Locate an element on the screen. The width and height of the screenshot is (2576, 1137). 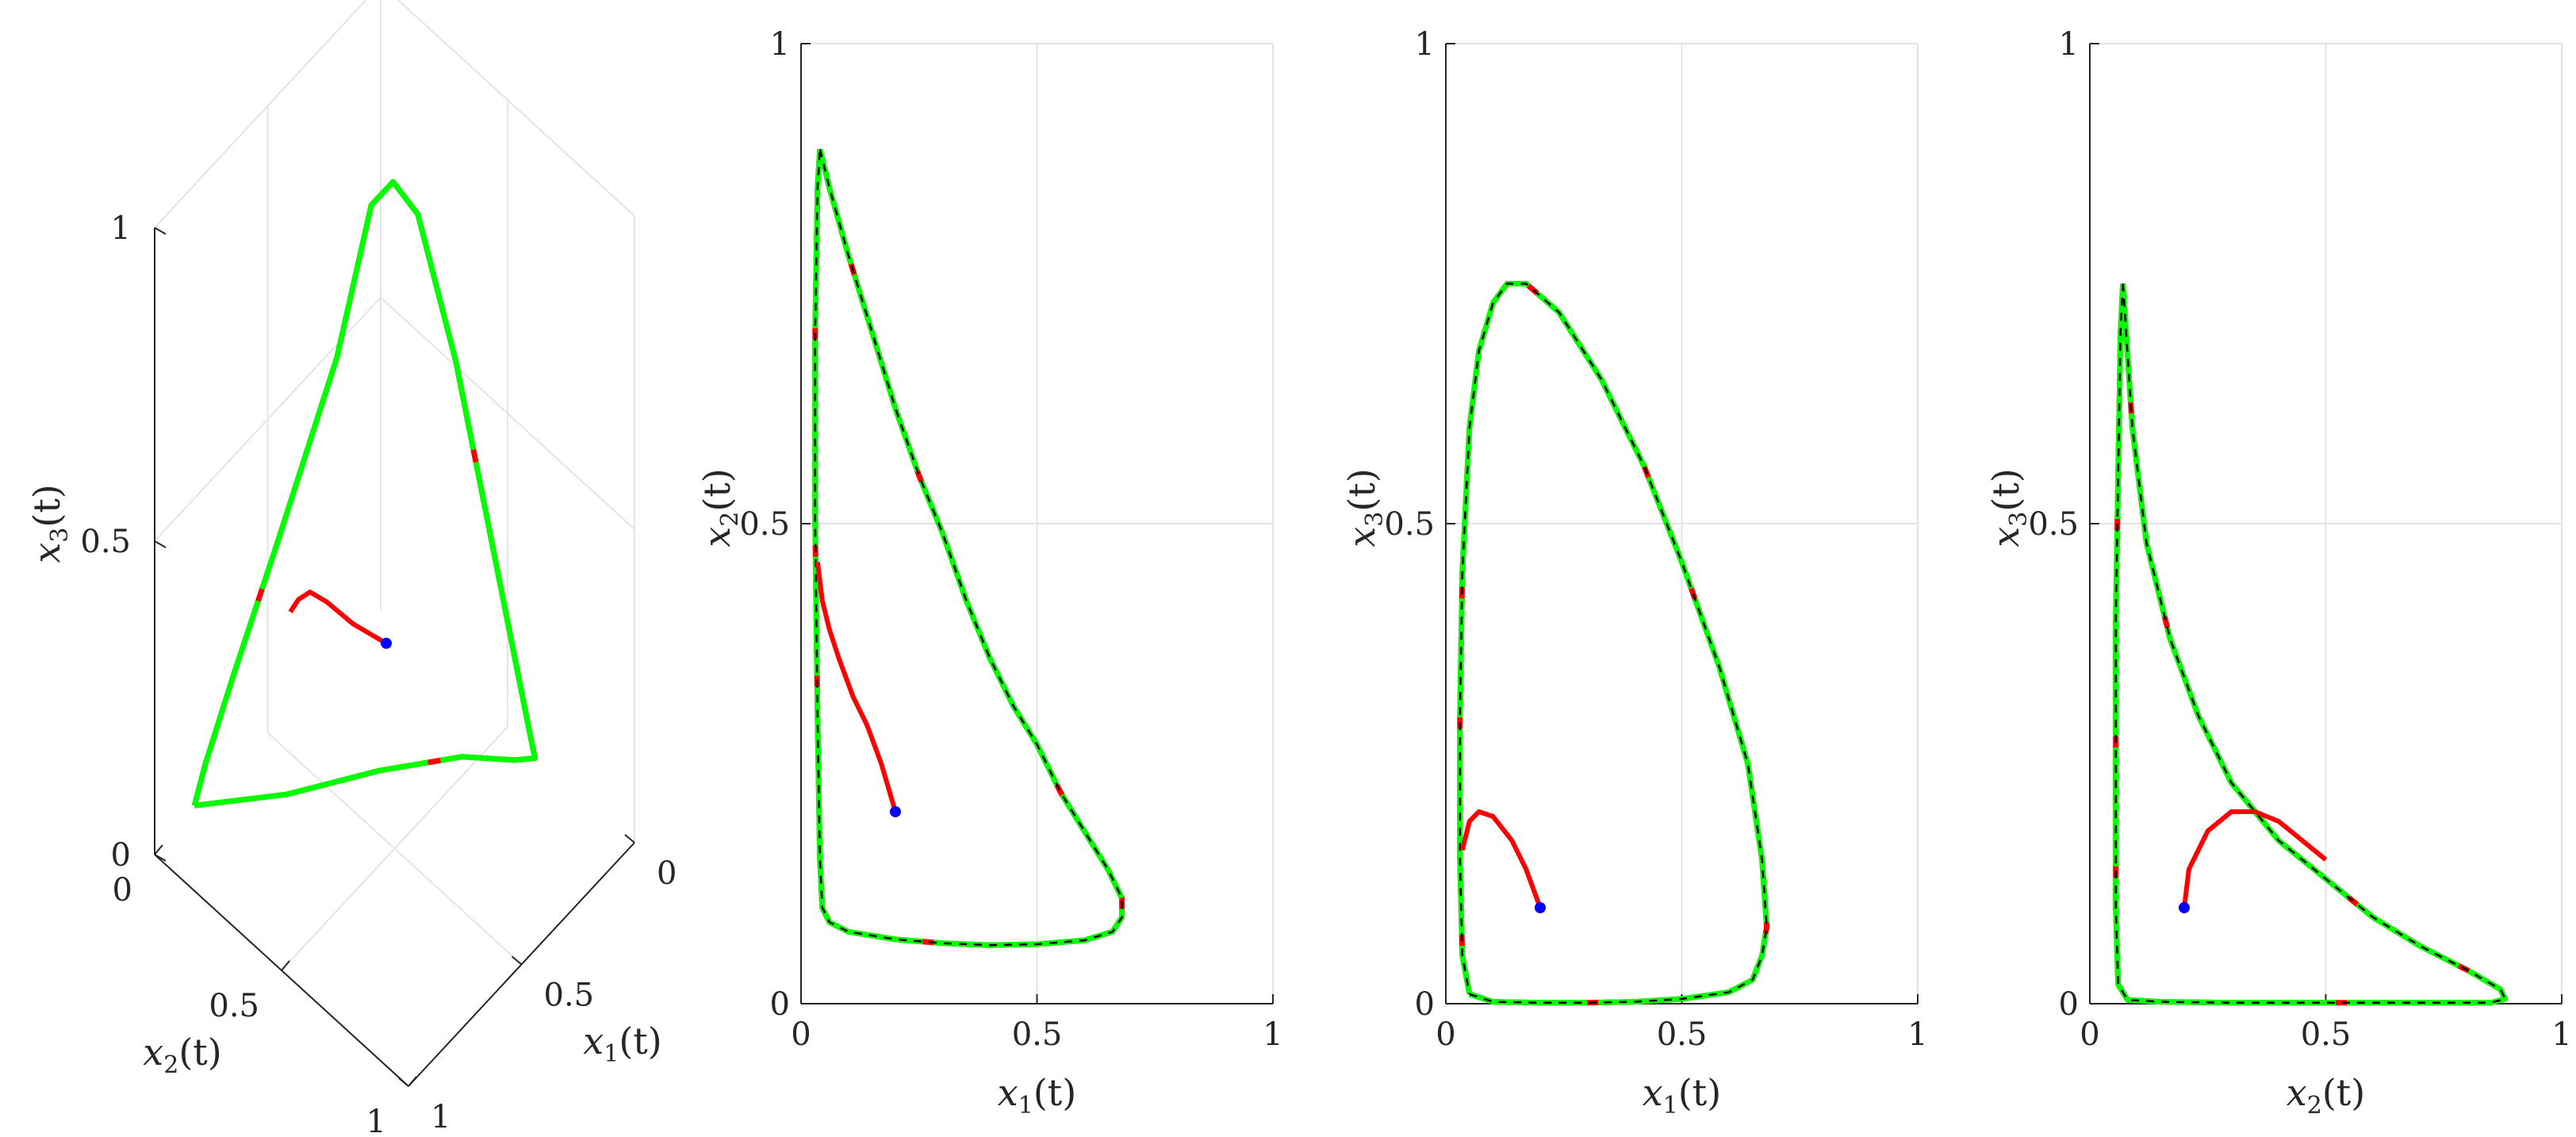
x-axis-label: x2(t) is located at coordinates (2326, 1095).